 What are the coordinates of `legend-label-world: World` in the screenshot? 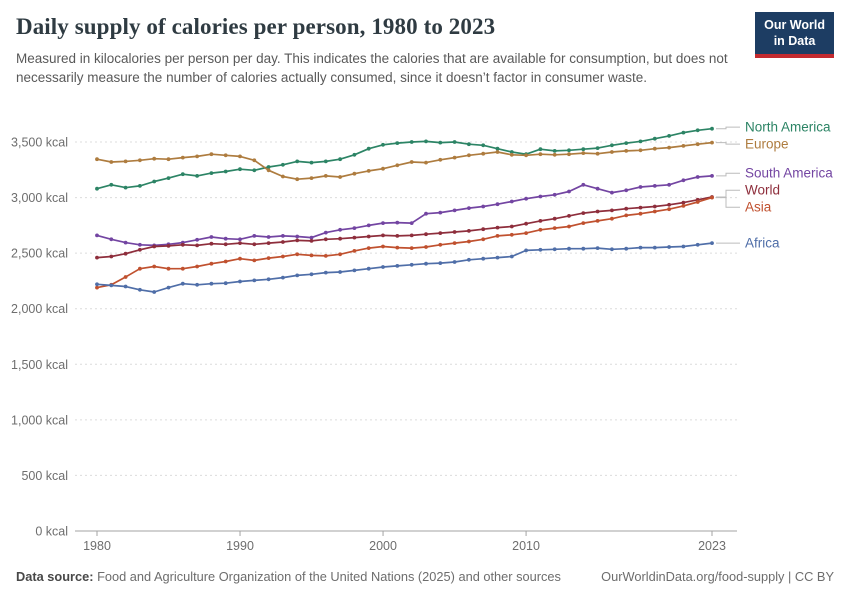 It's located at (762, 190).